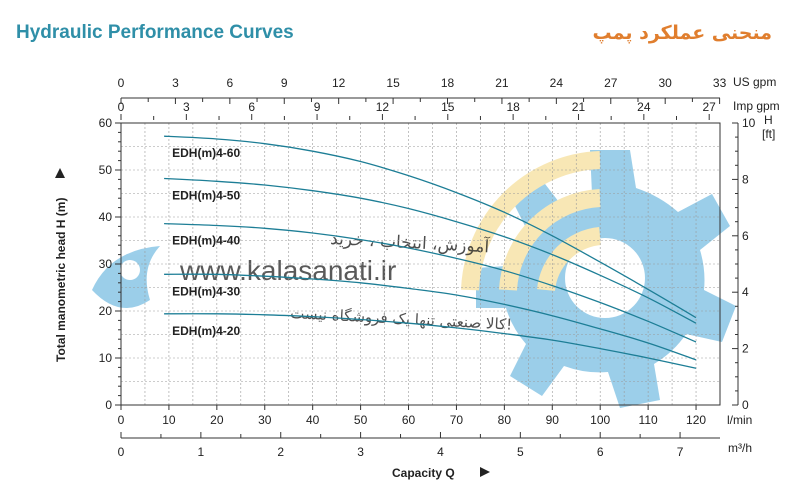 The image size is (800, 492). I want to click on x-tick-label-usgpm: 15, so click(393, 83).